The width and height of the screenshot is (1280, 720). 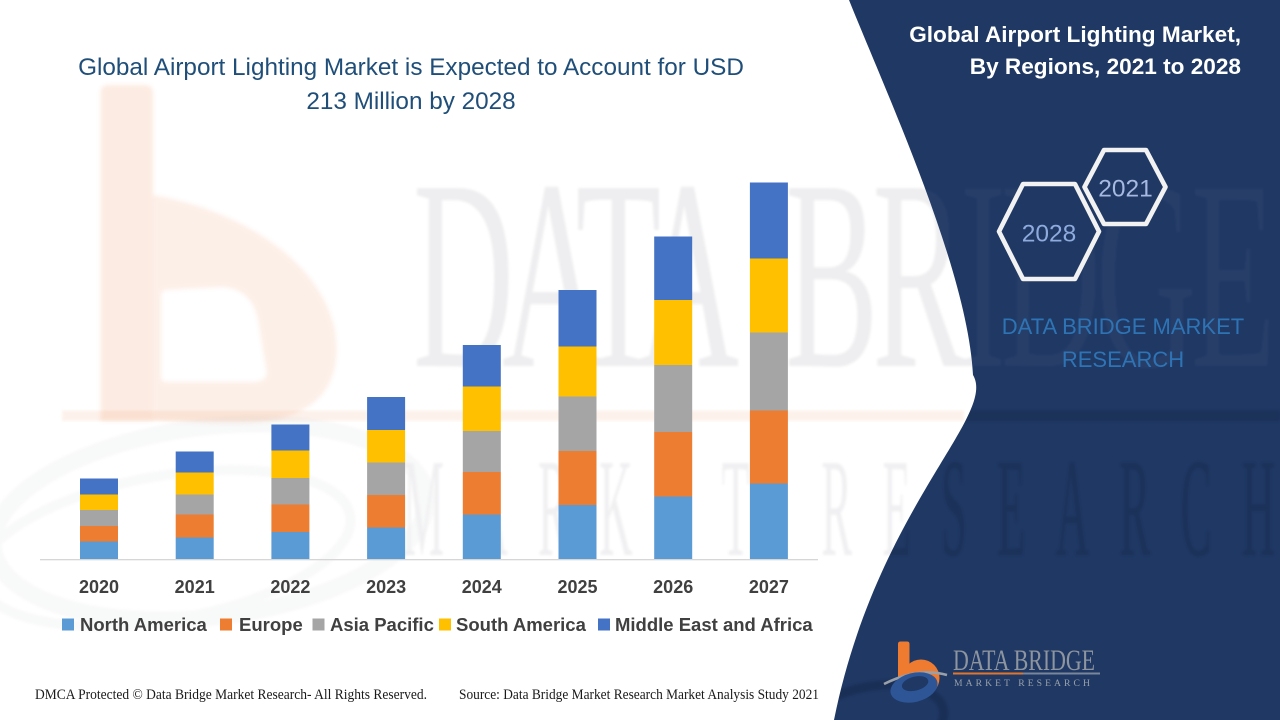 I want to click on svg-text: 213 Million by 2028, so click(x=410, y=101).